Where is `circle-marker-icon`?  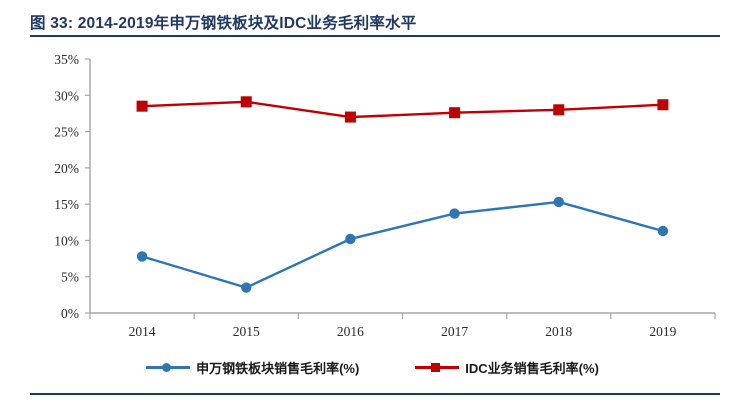
circle-marker-icon is located at coordinates (167, 367).